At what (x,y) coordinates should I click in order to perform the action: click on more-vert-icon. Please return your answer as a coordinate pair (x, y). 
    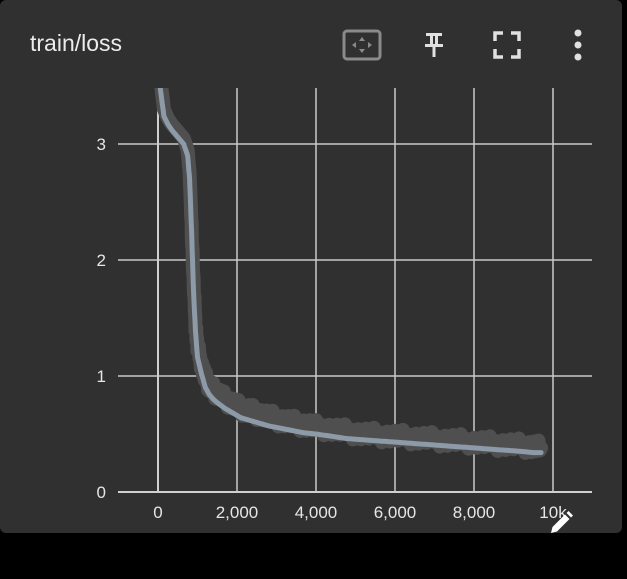
    Looking at the image, I should click on (578, 45).